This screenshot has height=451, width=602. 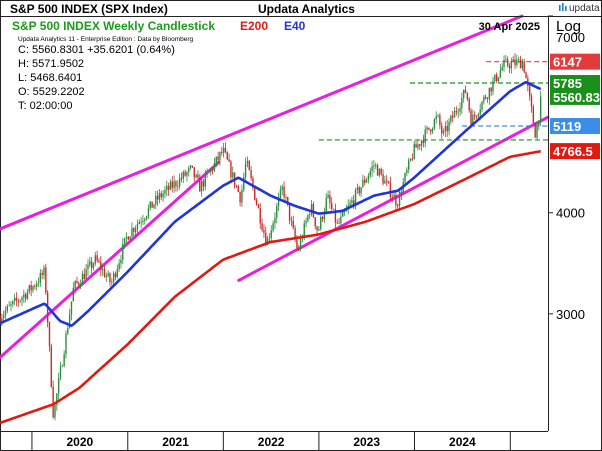 What do you see at coordinates (51, 92) in the screenshot?
I see `info-open: O: 5529.2202` at bounding box center [51, 92].